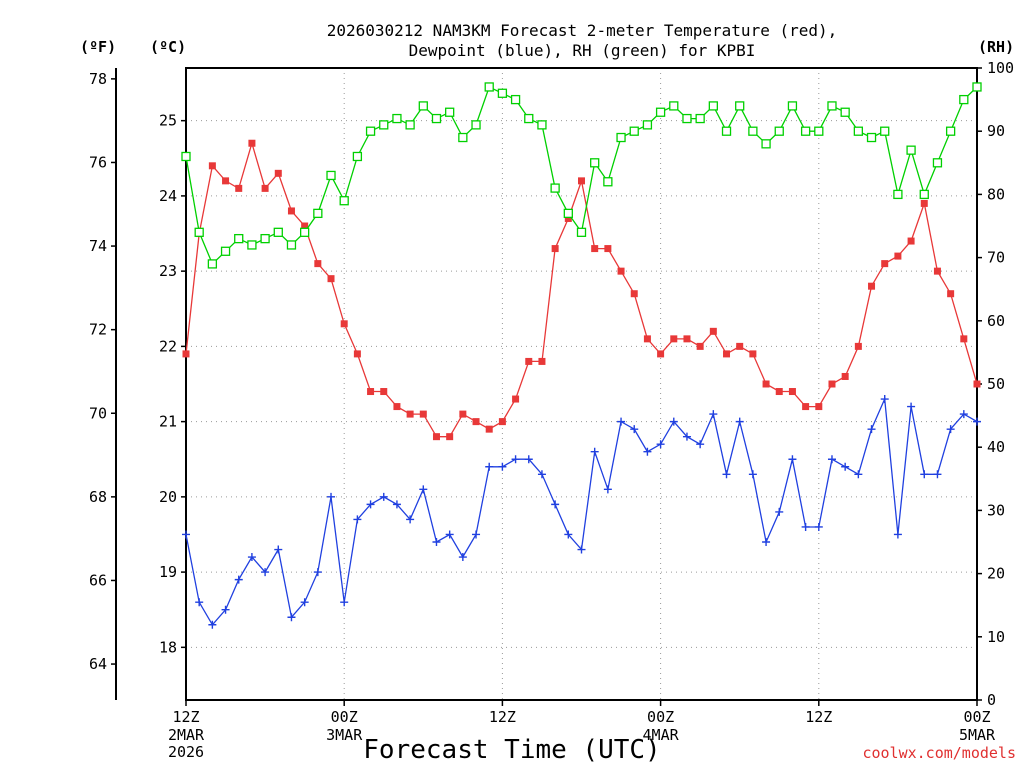  Describe the element at coordinates (98, 664) in the screenshot. I see `fahrenheit-tick-label: 64` at that location.